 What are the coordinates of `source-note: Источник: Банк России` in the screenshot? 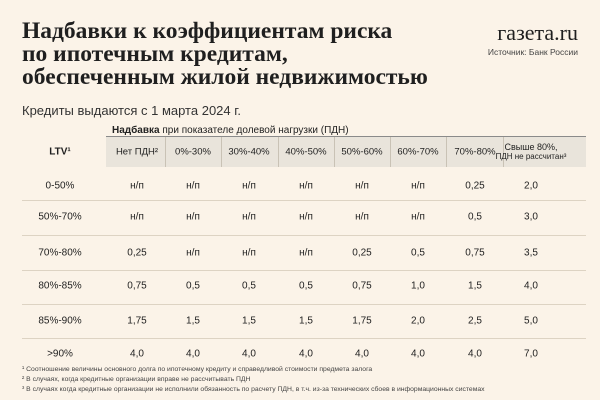 It's located at (532, 52).